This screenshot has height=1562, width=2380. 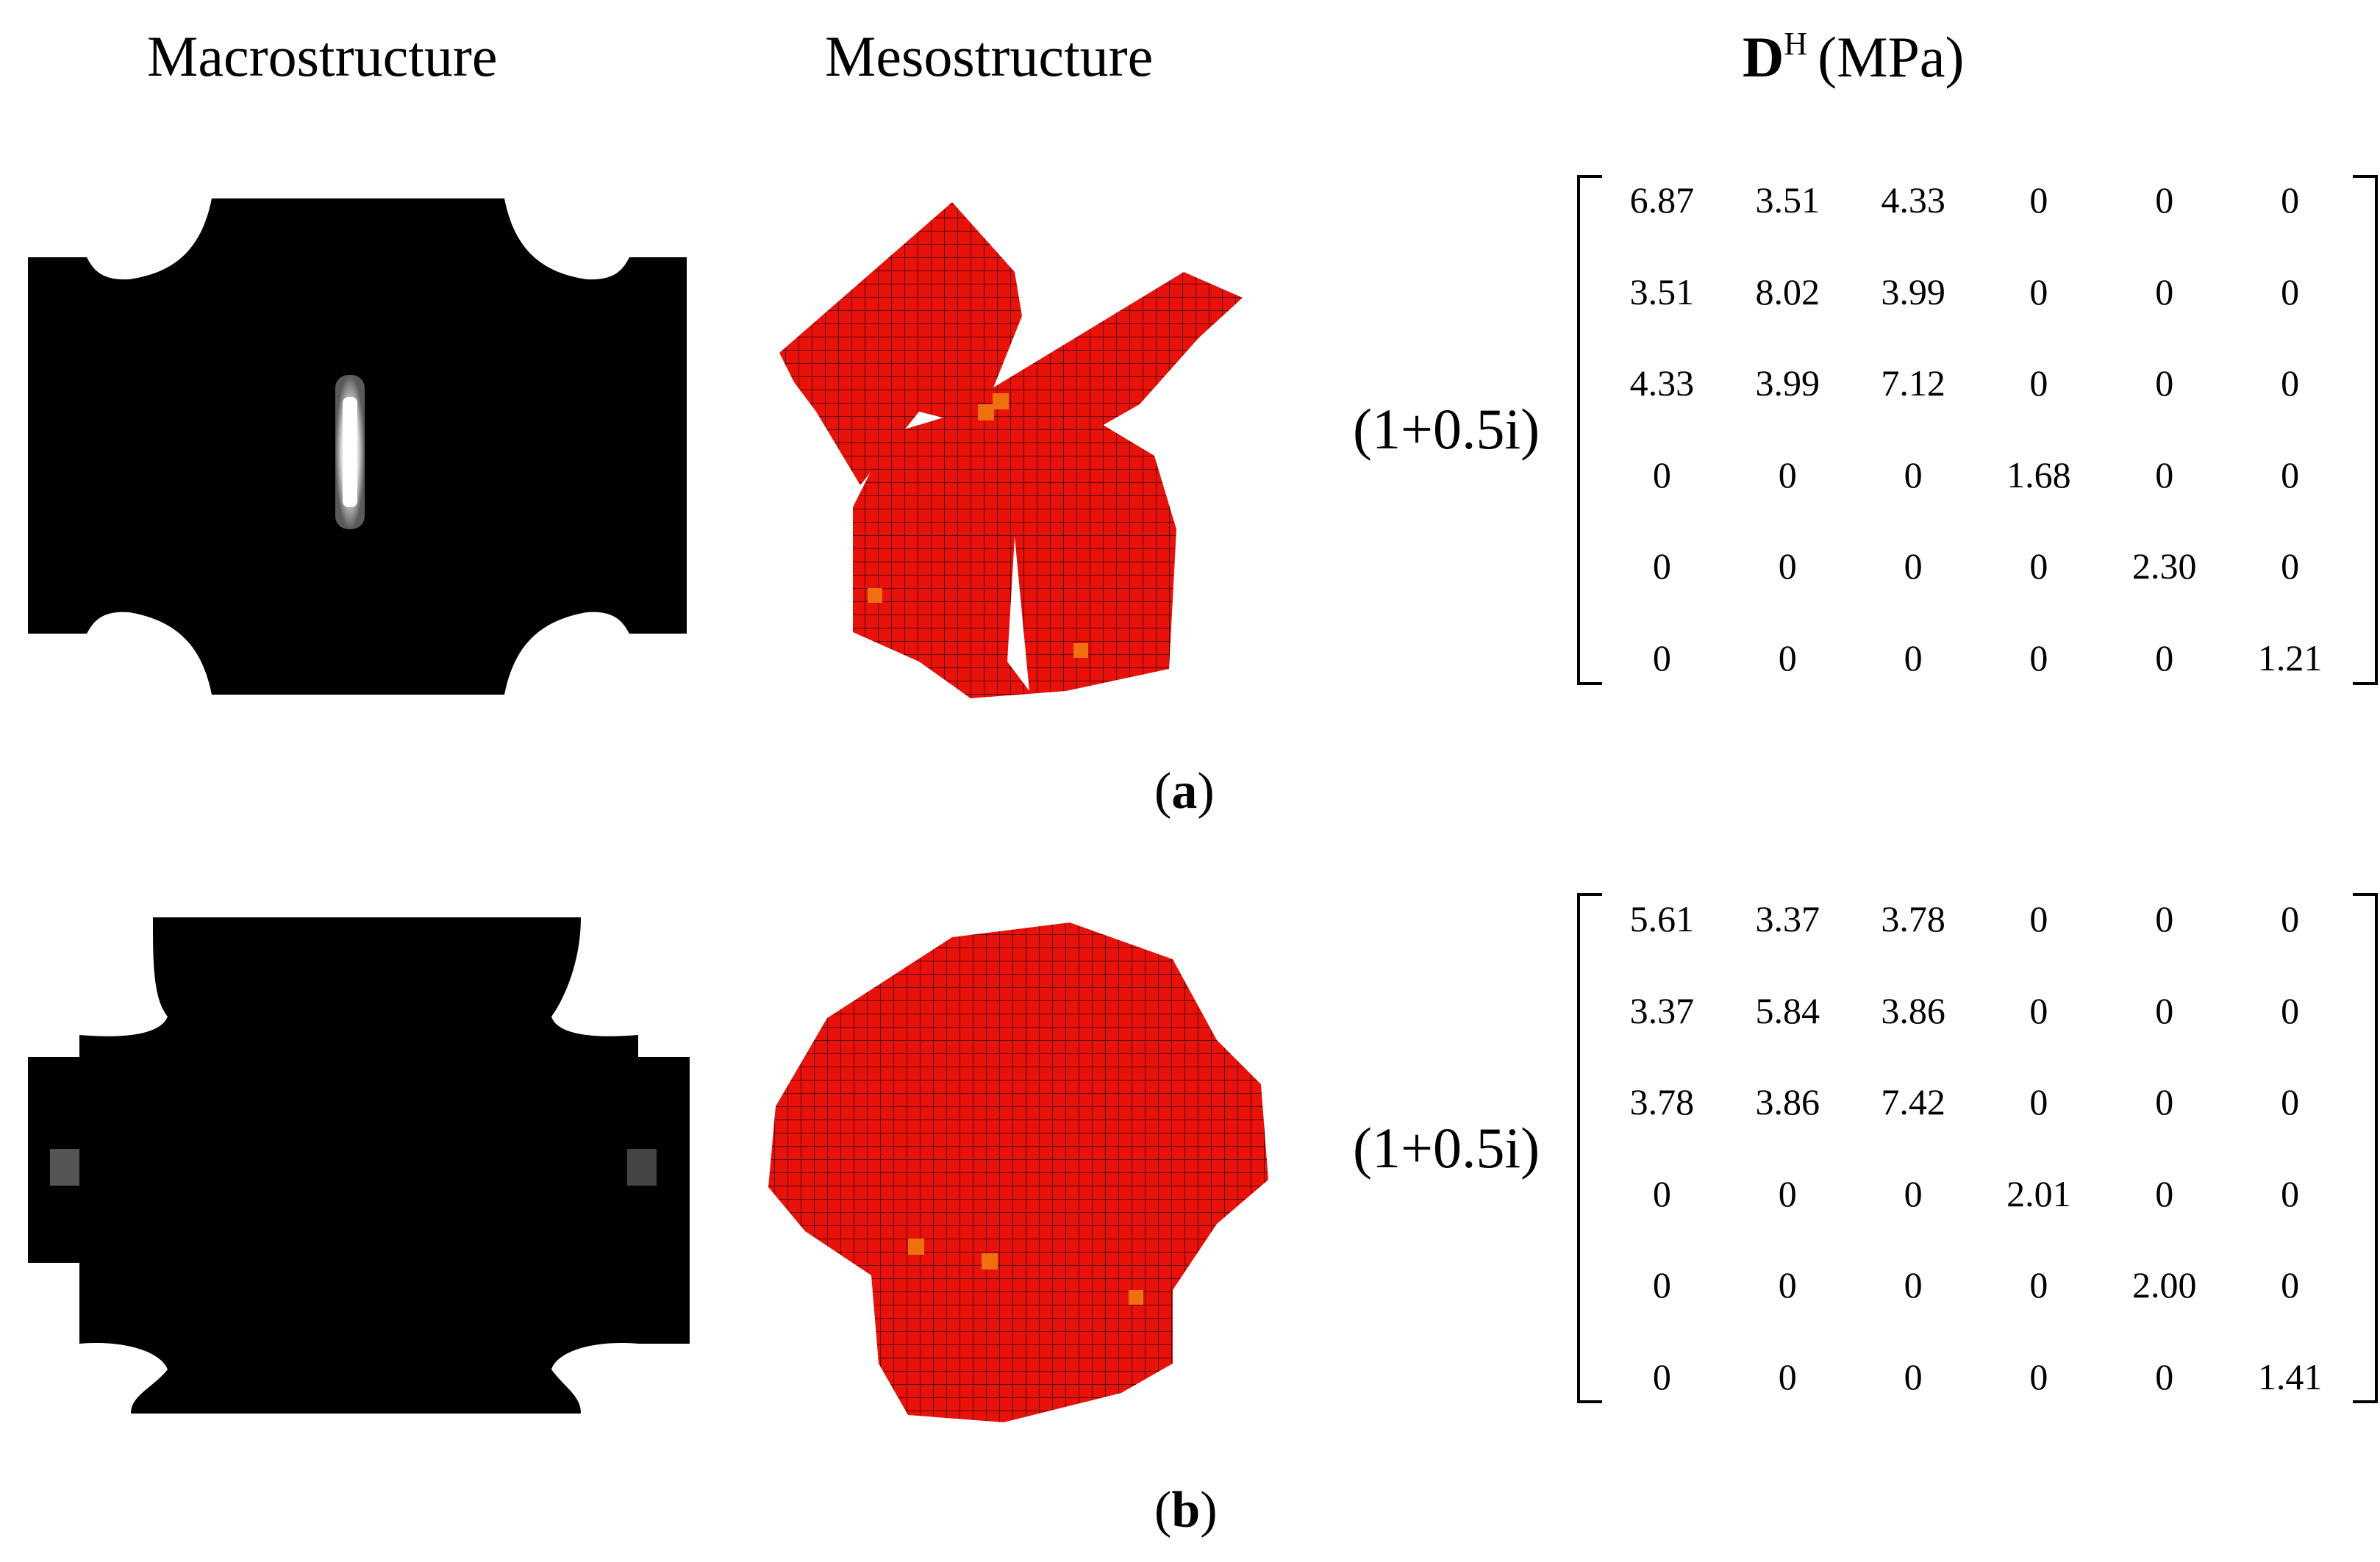 What do you see at coordinates (1913, 383) in the screenshot?
I see `matrix-cell: 7.12` at bounding box center [1913, 383].